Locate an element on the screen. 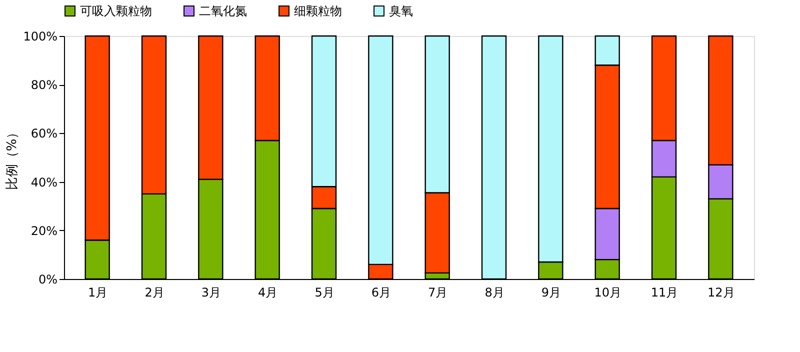 This screenshot has width=800, height=352. legend-label: 二氧化氮 is located at coordinates (223, 11).